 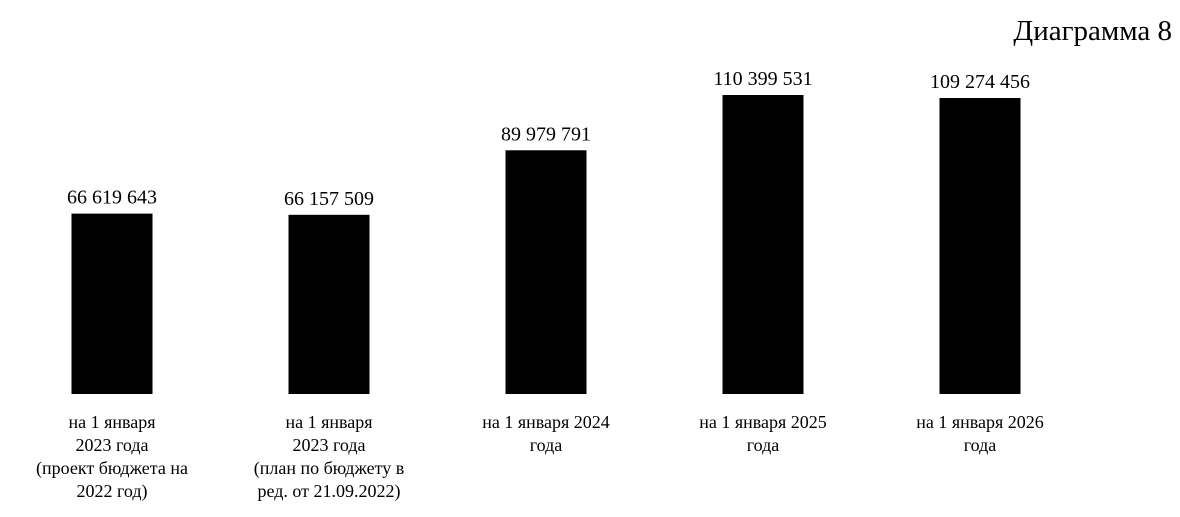 I want to click on category-label-1-line-2: 2023 года, so click(x=111, y=445).